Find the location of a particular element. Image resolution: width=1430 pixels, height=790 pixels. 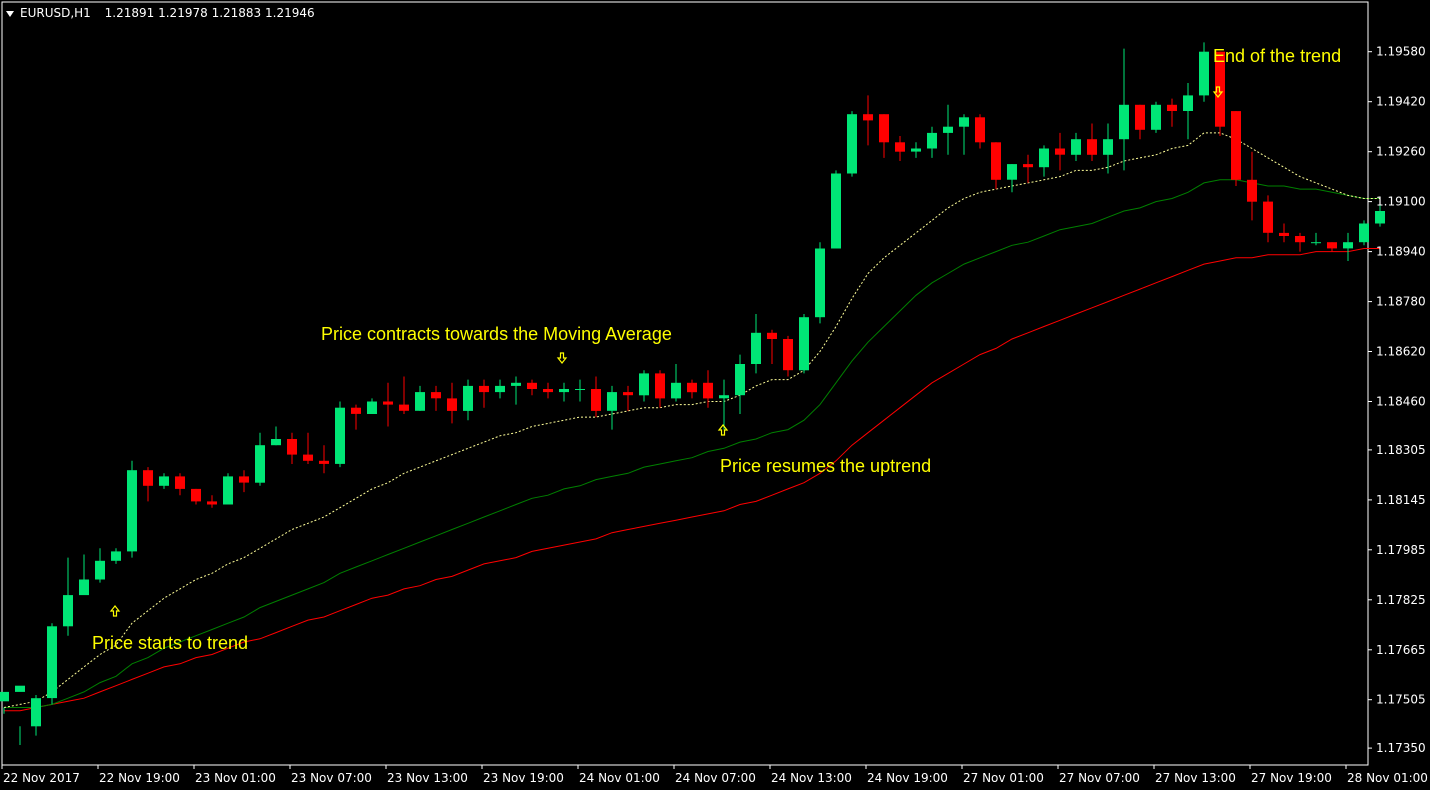

x-tick-label: 23 Nov 19:00 is located at coordinates (523, 778).